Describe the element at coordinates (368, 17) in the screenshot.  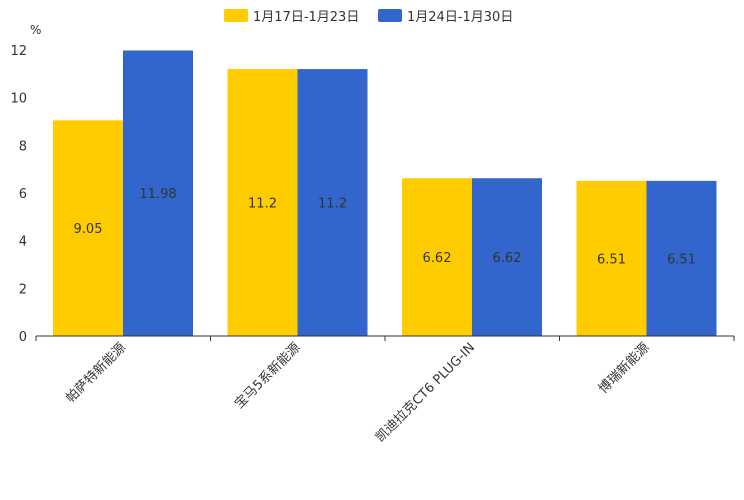
I see `legend: 1月17日-1月23日 1月24日-1月30日` at that location.